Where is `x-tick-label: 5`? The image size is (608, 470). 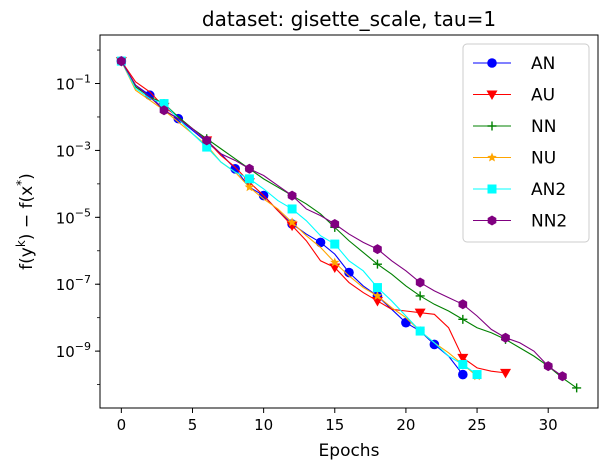
x-tick-label: 5 is located at coordinates (193, 425).